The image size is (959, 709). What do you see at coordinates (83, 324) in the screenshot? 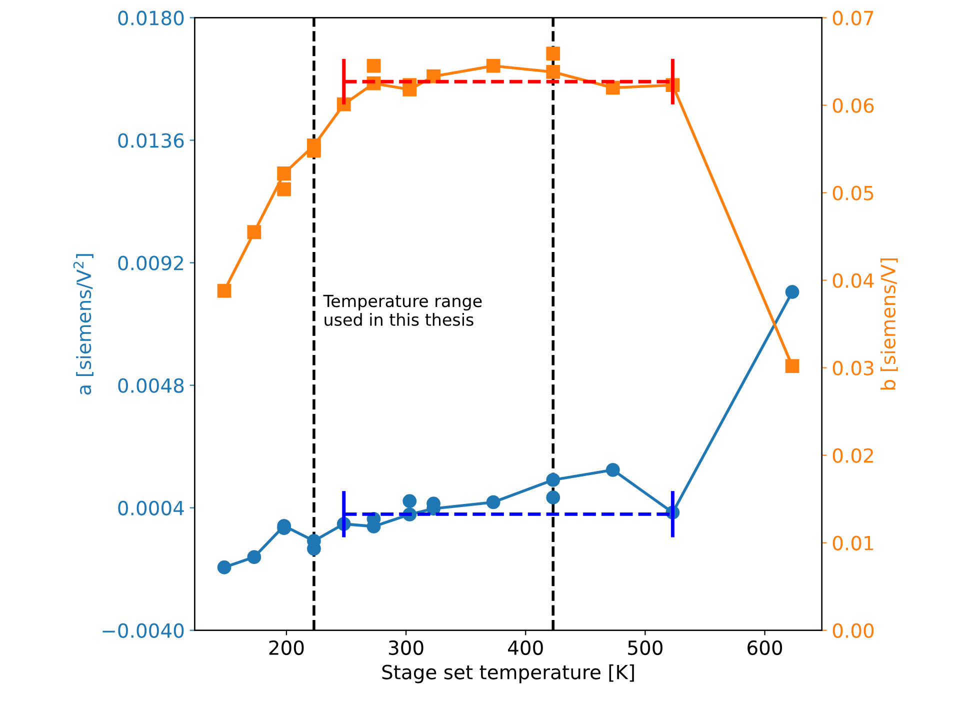
I see `y-axis-title: a [siemens/V$^{2}$]` at bounding box center [83, 324].